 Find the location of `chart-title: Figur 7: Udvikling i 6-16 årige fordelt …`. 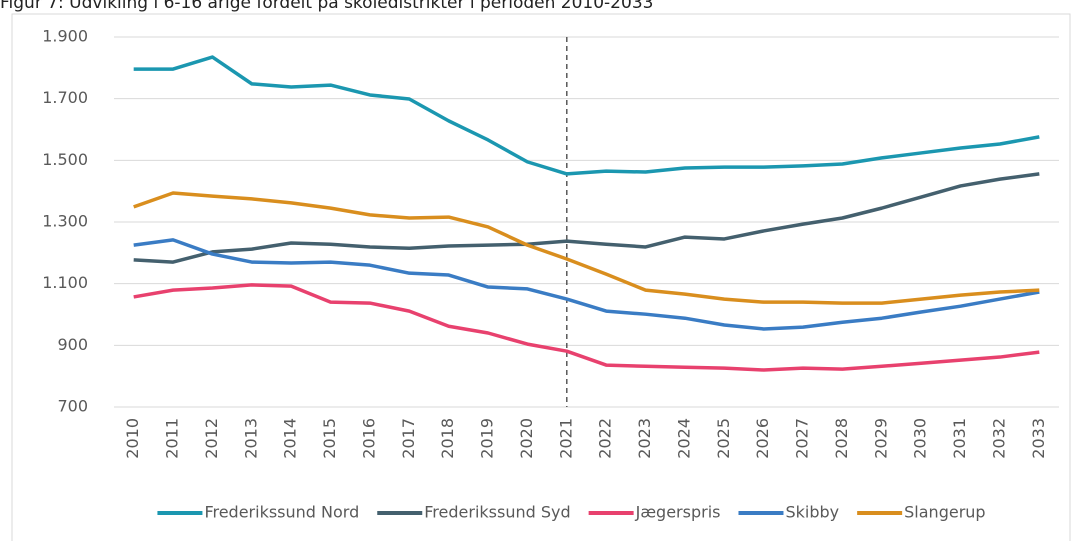

chart-title: Figur 7: Udvikling i 6-16 årige fordelt … is located at coordinates (326, 6).